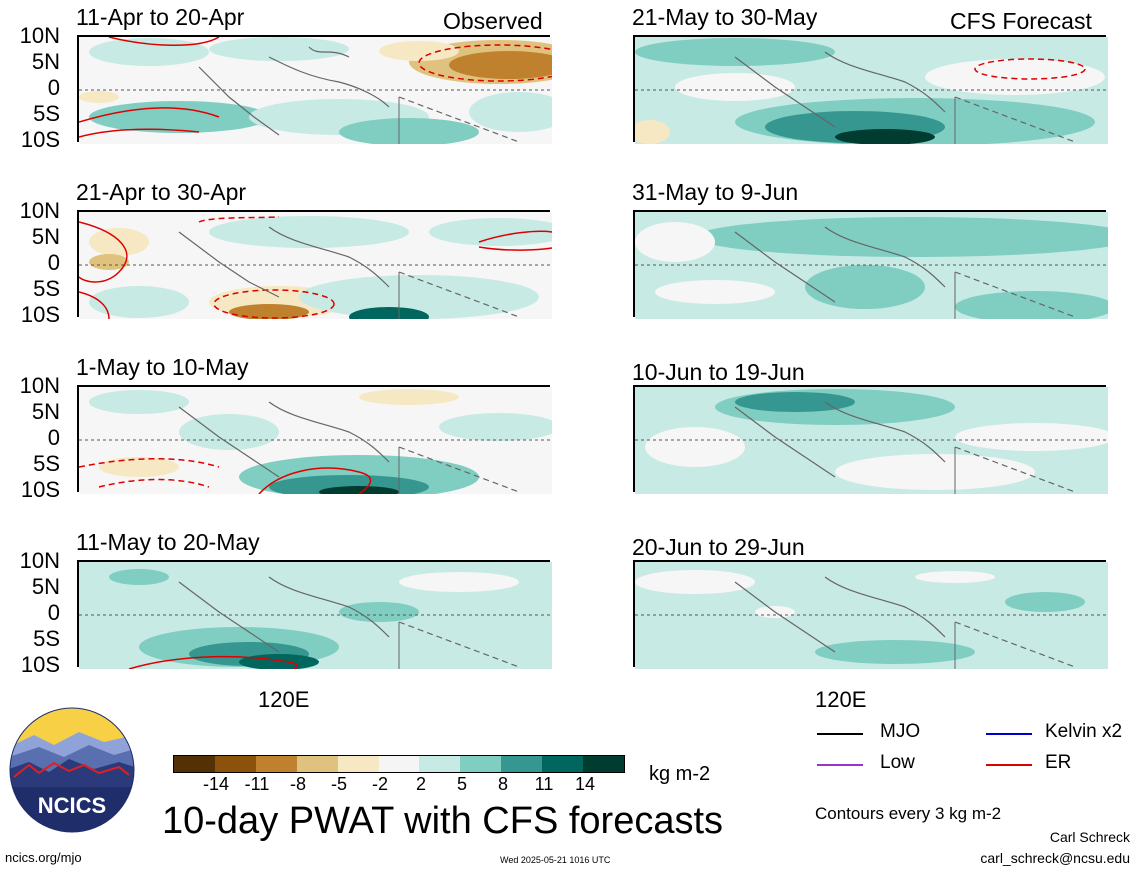 This screenshot has height=873, width=1135. I want to click on logo-text: NCICS, so click(72, 805).